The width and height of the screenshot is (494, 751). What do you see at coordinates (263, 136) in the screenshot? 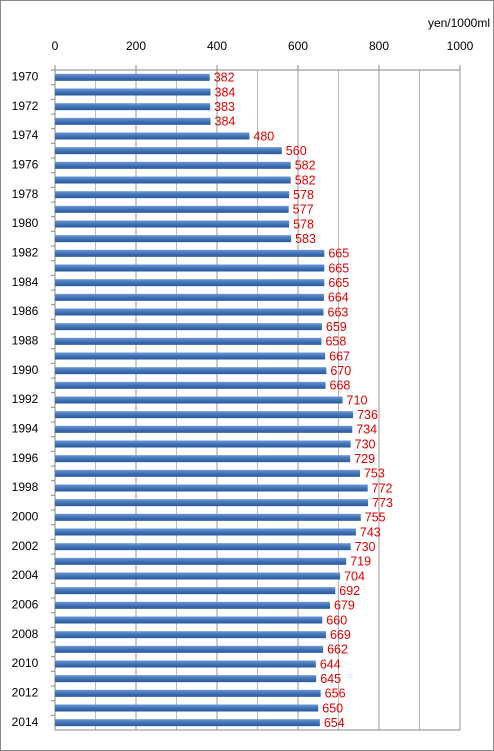
I see `value-label: 480` at bounding box center [263, 136].